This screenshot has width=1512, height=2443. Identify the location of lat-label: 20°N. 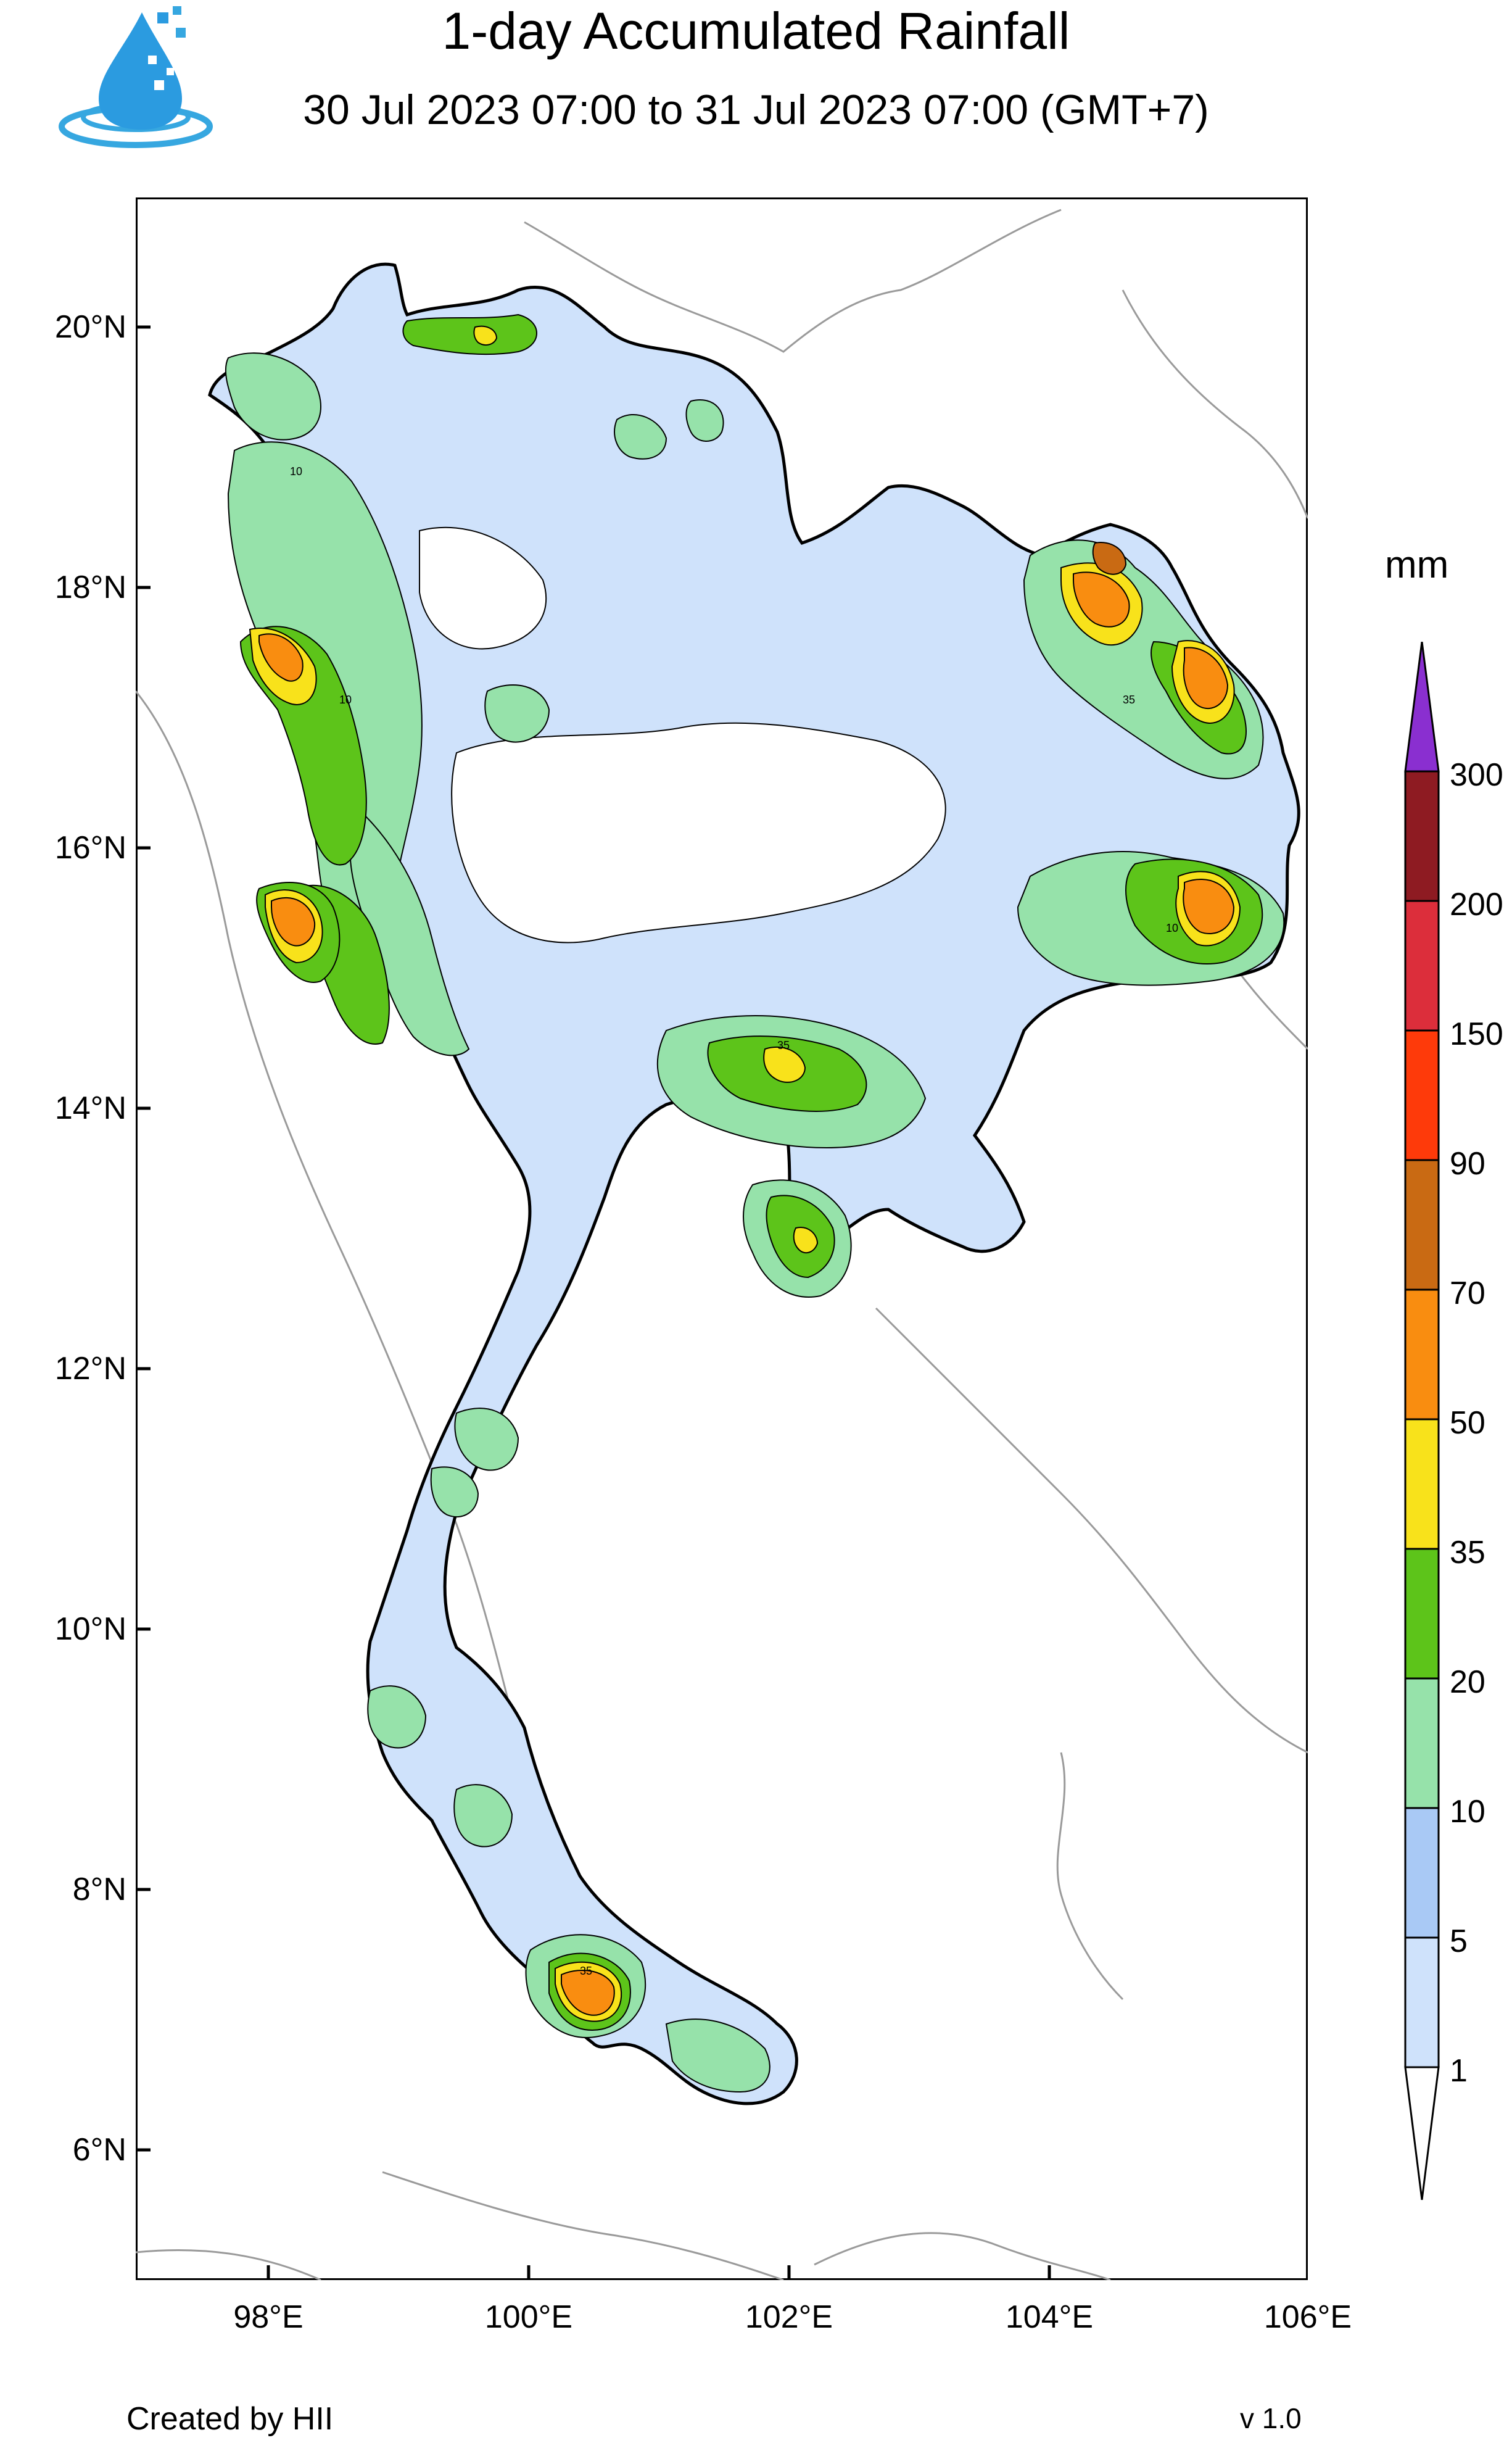
(90, 327).